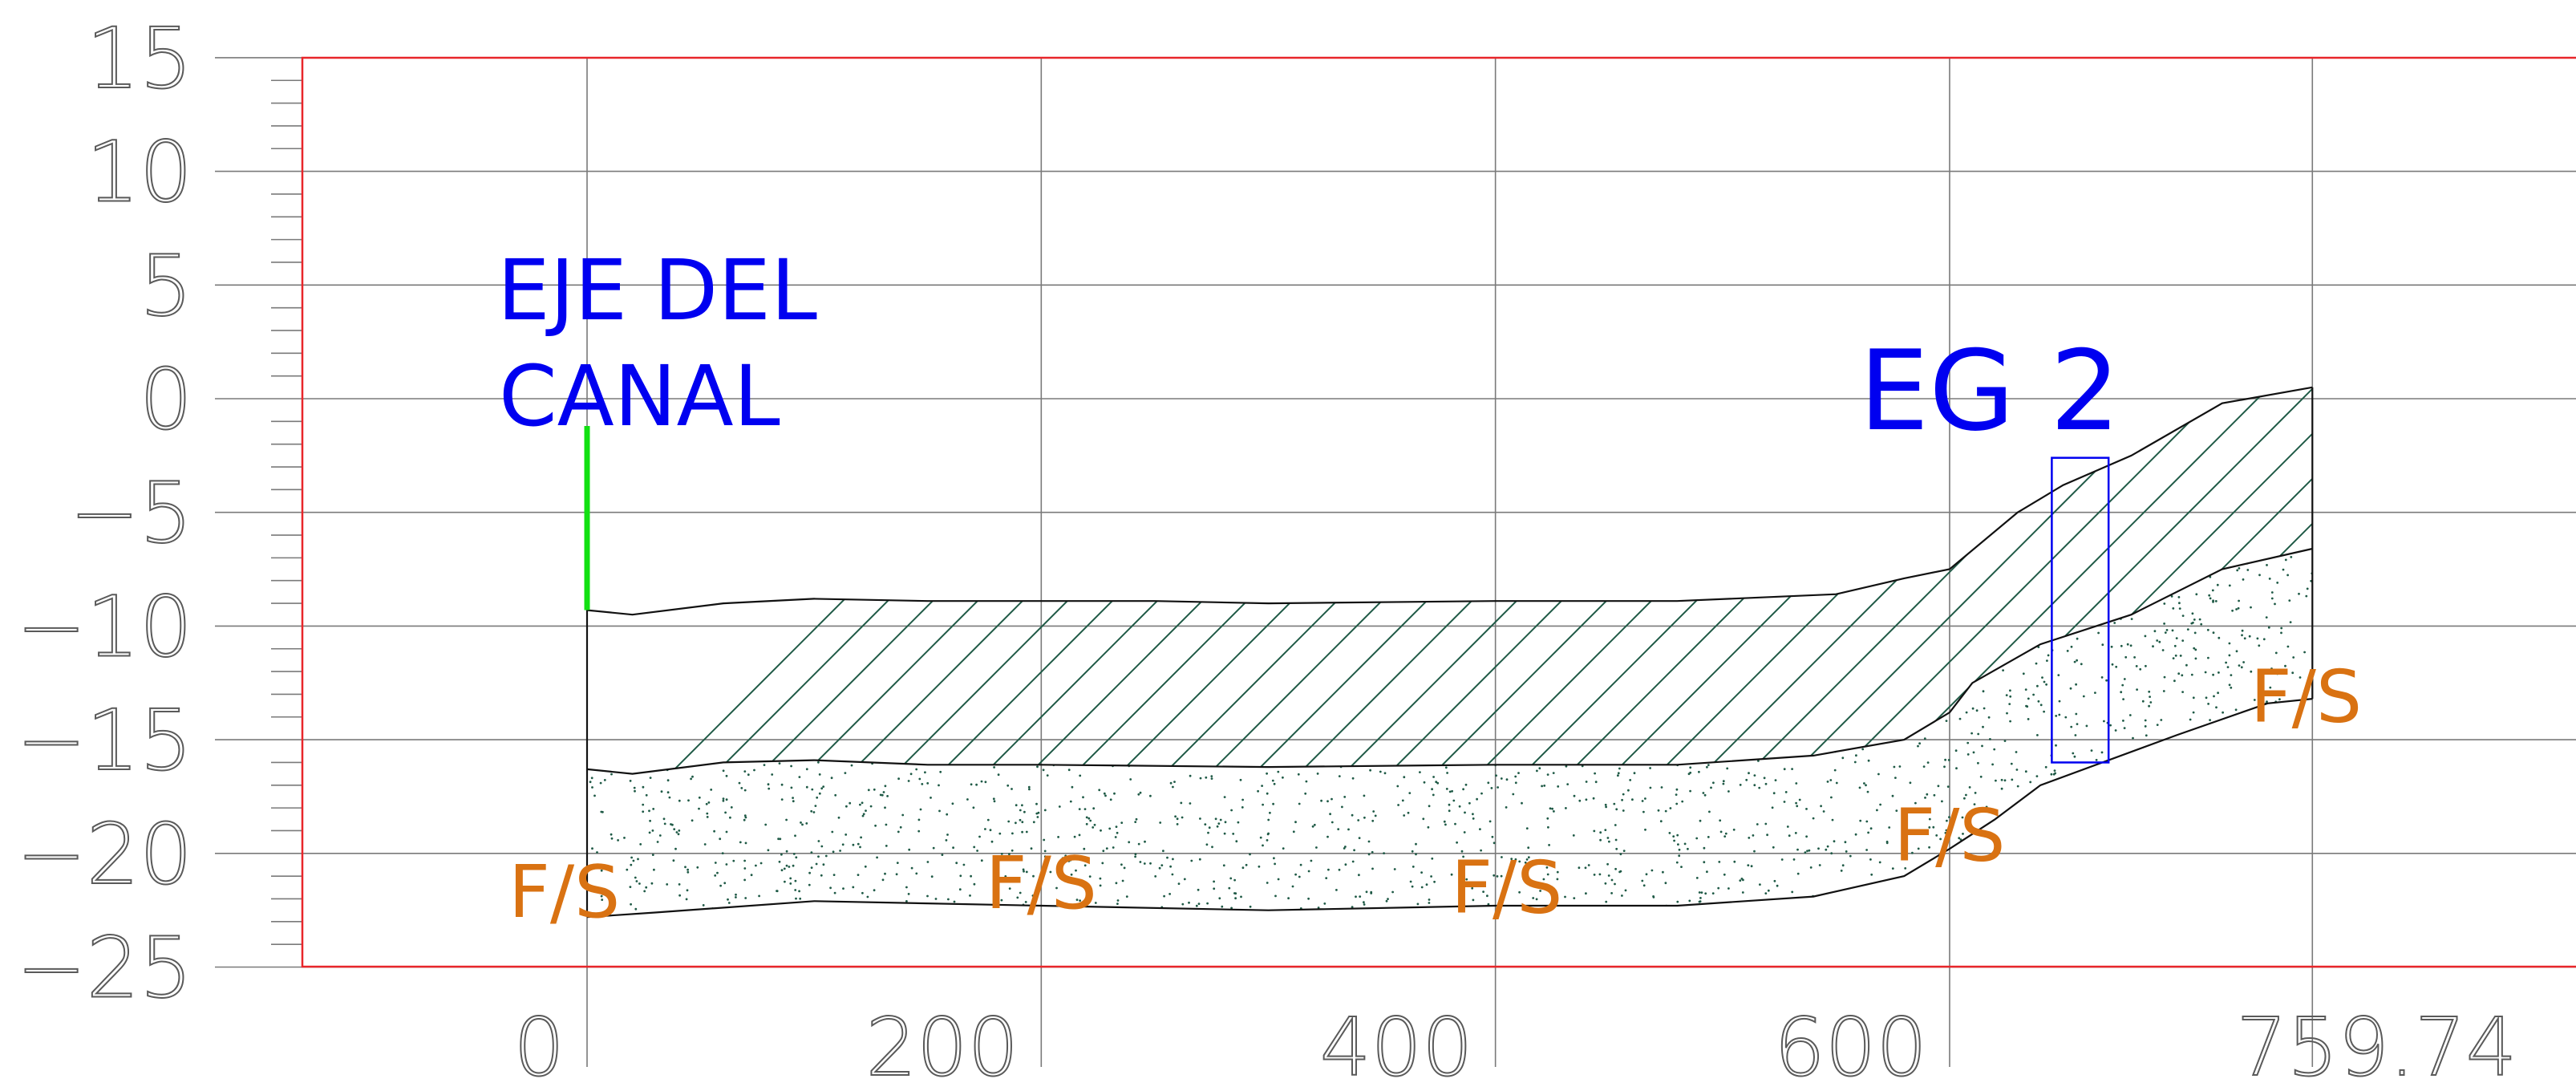 Image resolution: width=2576 pixels, height=1087 pixels. What do you see at coordinates (104, 854) in the screenshot?
I see `y-tick-label: −20` at bounding box center [104, 854].